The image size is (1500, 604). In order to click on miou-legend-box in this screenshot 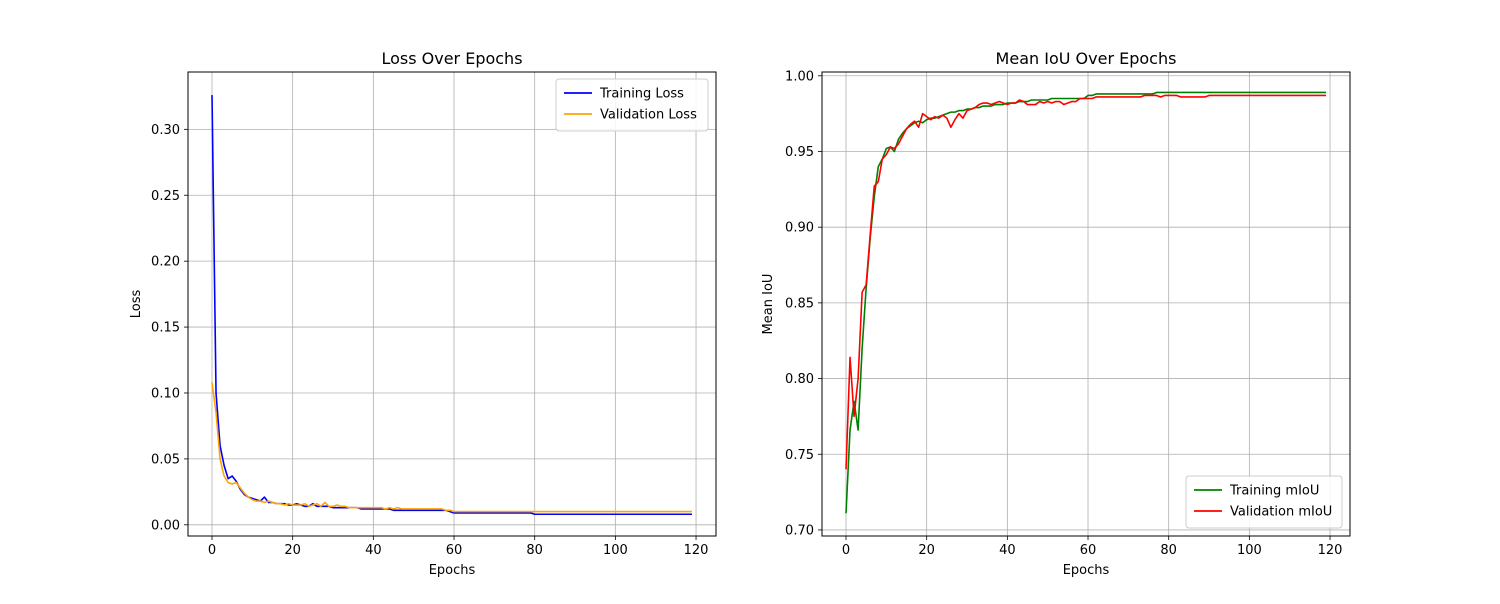, I will do `click(1264, 502)`.